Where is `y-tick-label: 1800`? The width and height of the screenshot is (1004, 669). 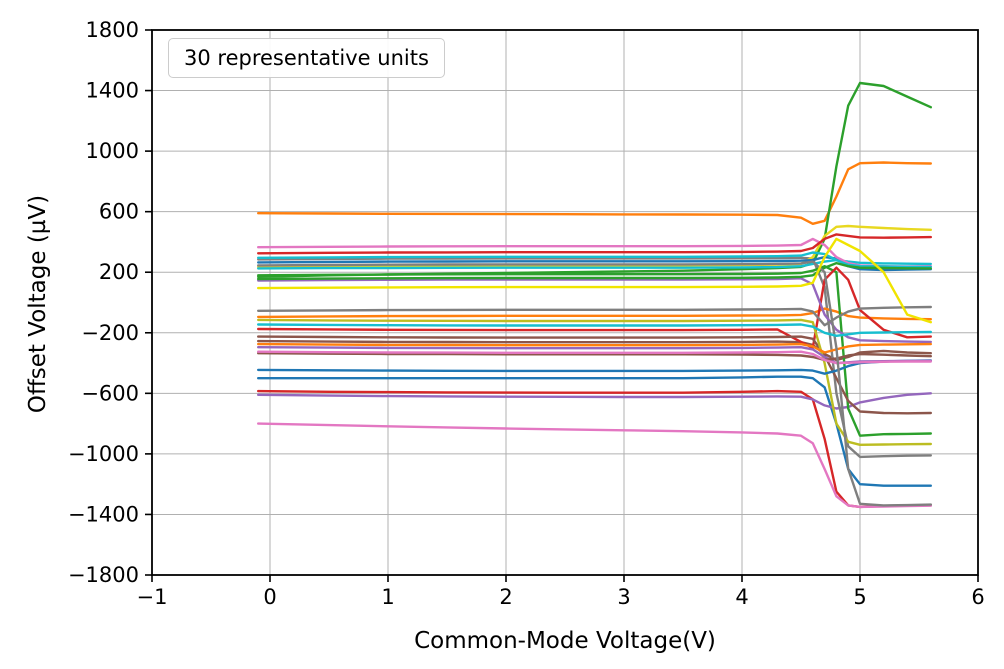 y-tick-label: 1800 is located at coordinates (112, 30).